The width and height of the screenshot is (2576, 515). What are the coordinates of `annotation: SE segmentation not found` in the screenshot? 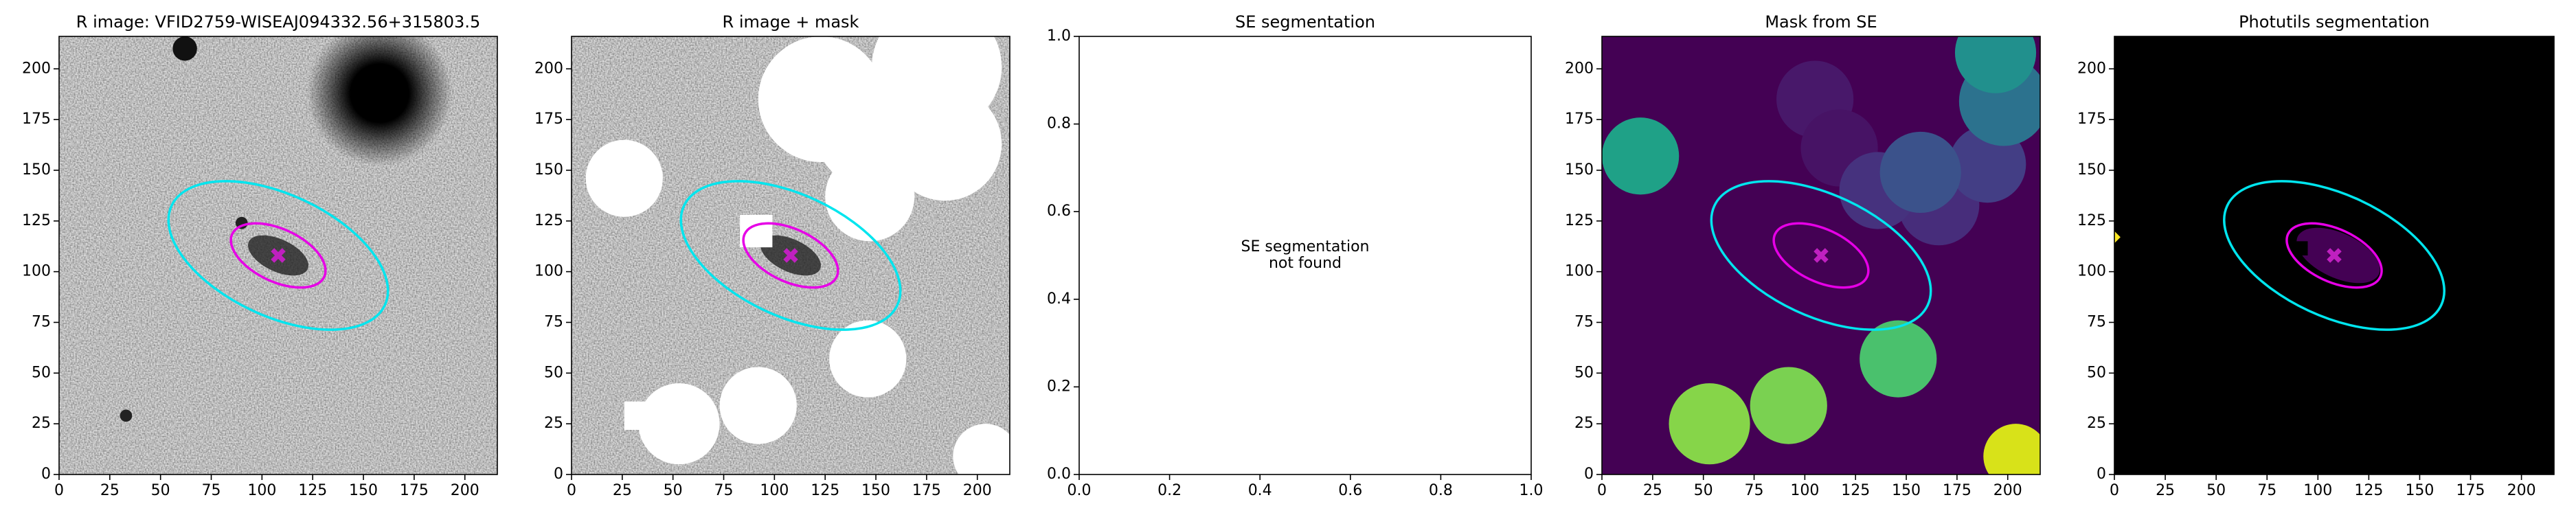 It's located at (1305, 255).